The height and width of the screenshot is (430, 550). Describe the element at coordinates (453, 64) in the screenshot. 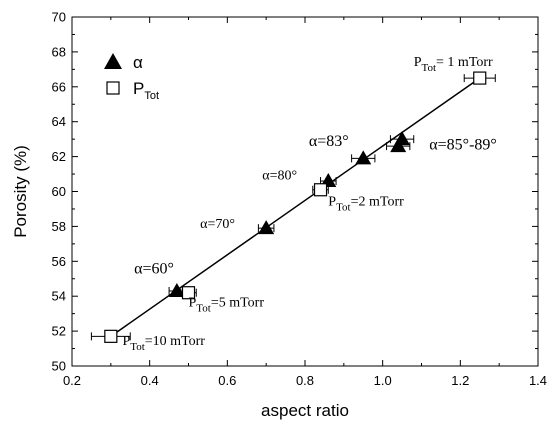

I see `annotation-p1: PTot= 1 mTorr` at that location.